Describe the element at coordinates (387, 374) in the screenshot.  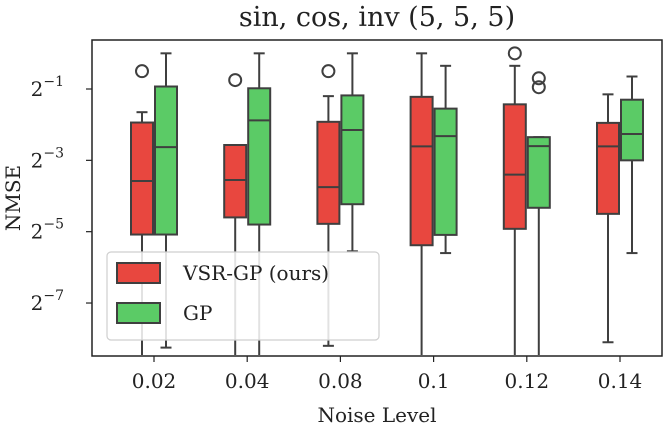
I see `x-axis: 0.02 0.04 0.08 0.1 0.12 0.14` at that location.